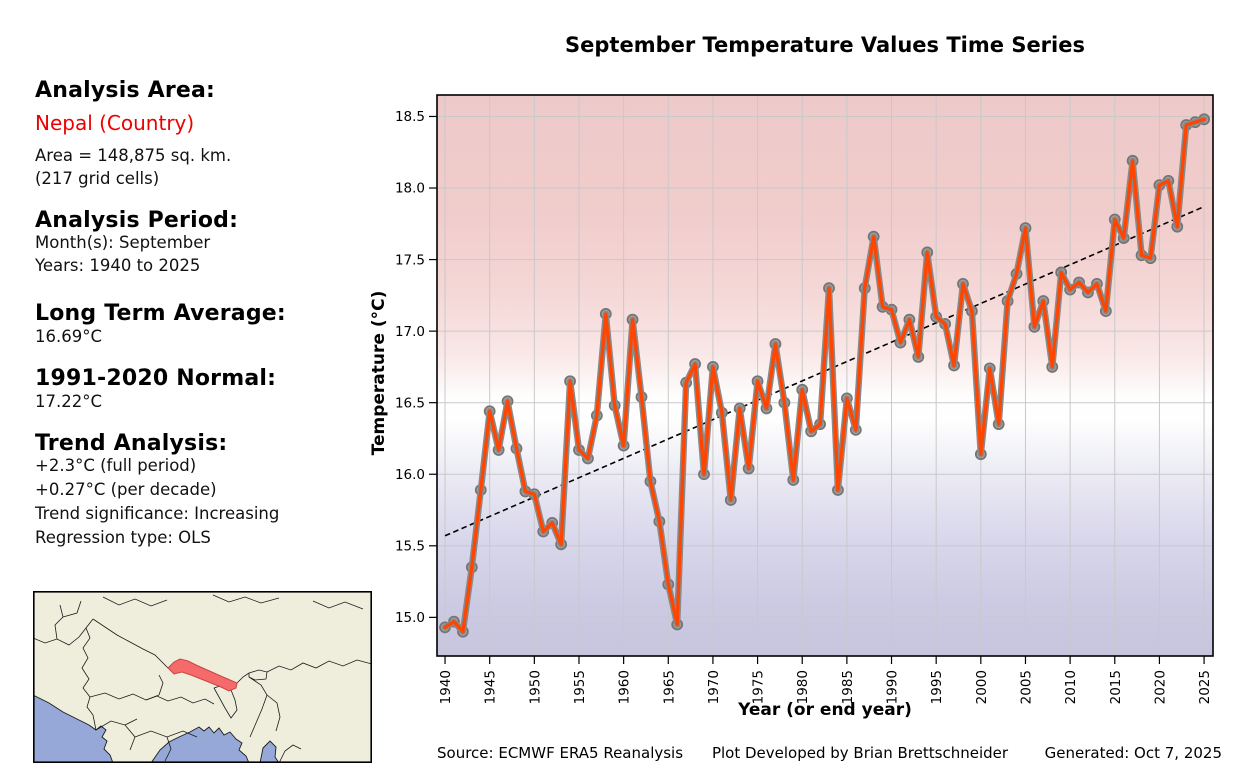  What do you see at coordinates (133, 155) in the screenshot?
I see `area-size: Area = 148,875 sq. km.` at bounding box center [133, 155].